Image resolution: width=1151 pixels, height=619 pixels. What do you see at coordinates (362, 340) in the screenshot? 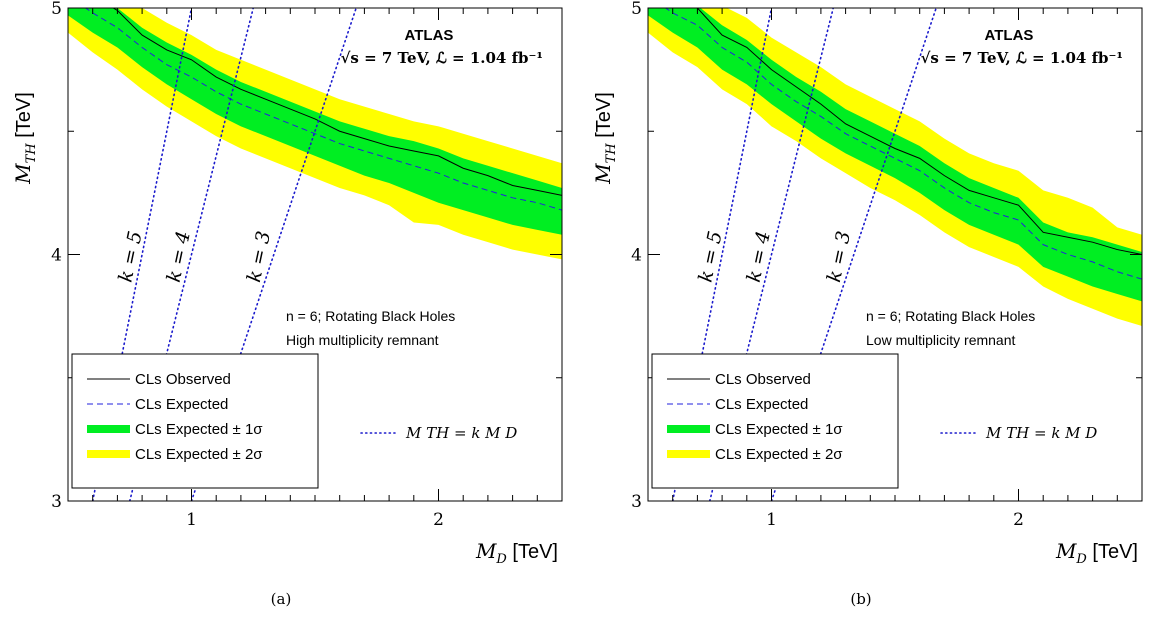
I see `model-label-line2: High multiplicity remnant` at bounding box center [362, 340].